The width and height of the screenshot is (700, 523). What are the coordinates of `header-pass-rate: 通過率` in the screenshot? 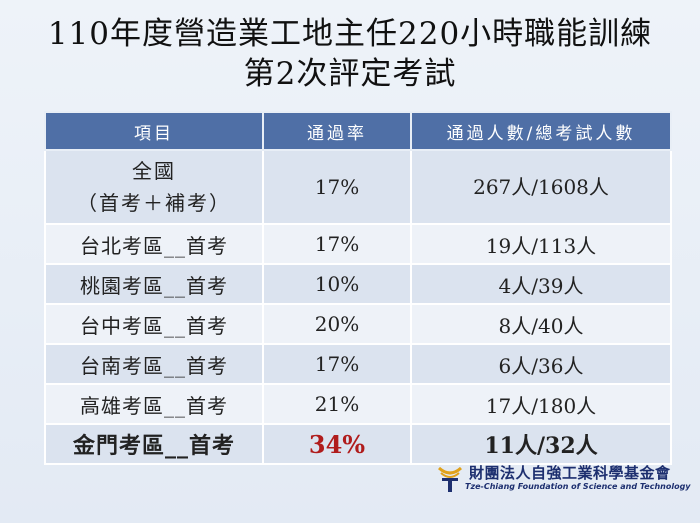 It's located at (337, 131).